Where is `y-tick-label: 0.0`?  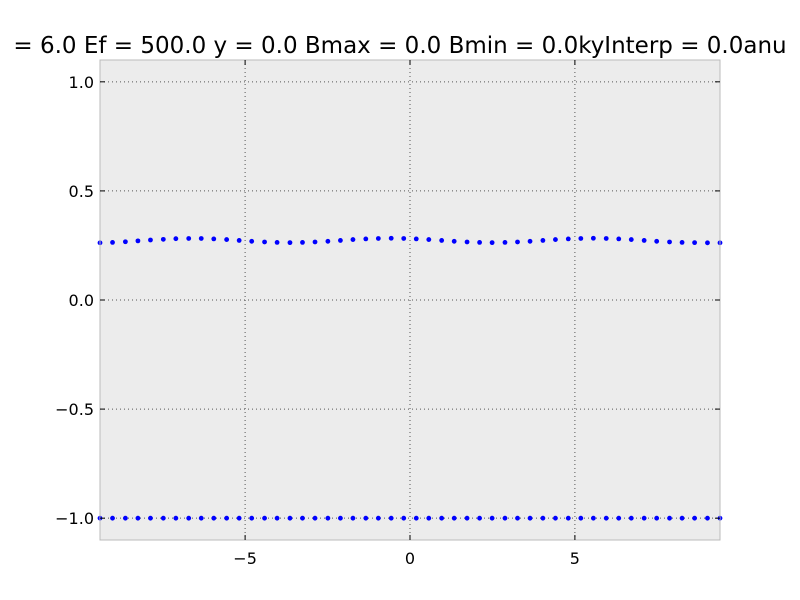
y-tick-label: 0.0 is located at coordinates (81, 300).